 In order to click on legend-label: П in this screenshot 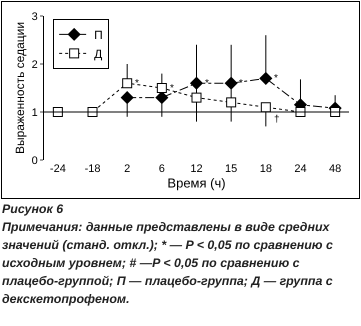, I will do `click(98, 35)`.